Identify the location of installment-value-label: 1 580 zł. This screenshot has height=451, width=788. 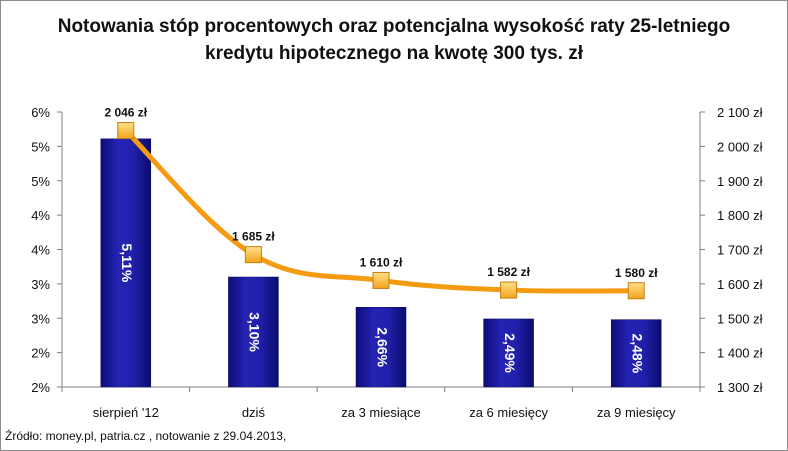
(636, 273).